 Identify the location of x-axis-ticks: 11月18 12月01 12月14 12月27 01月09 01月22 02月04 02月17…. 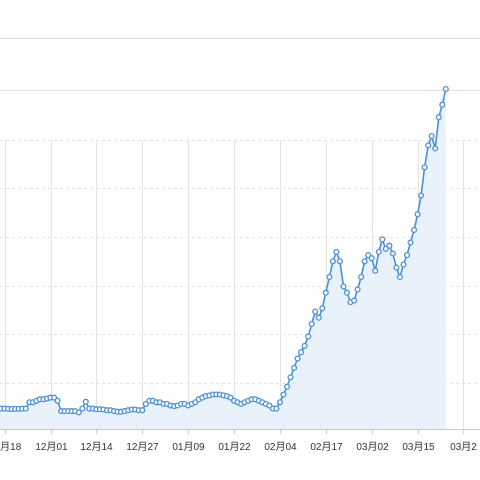
(238, 441).